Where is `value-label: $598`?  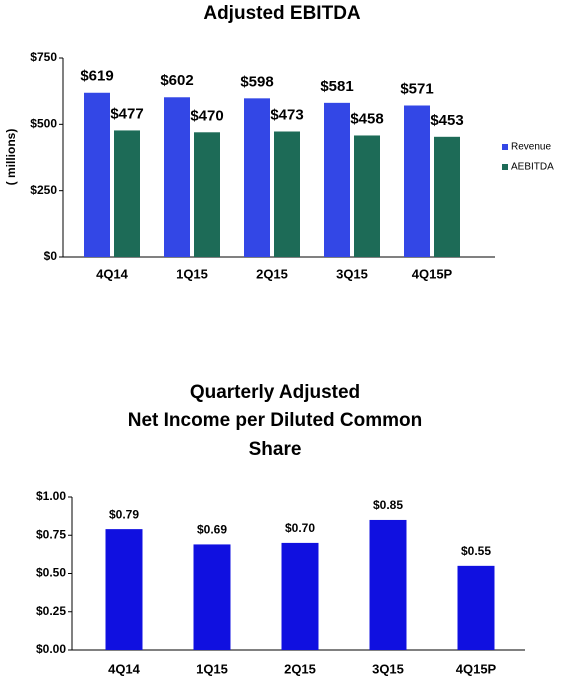
value-label: $598 is located at coordinates (256, 81).